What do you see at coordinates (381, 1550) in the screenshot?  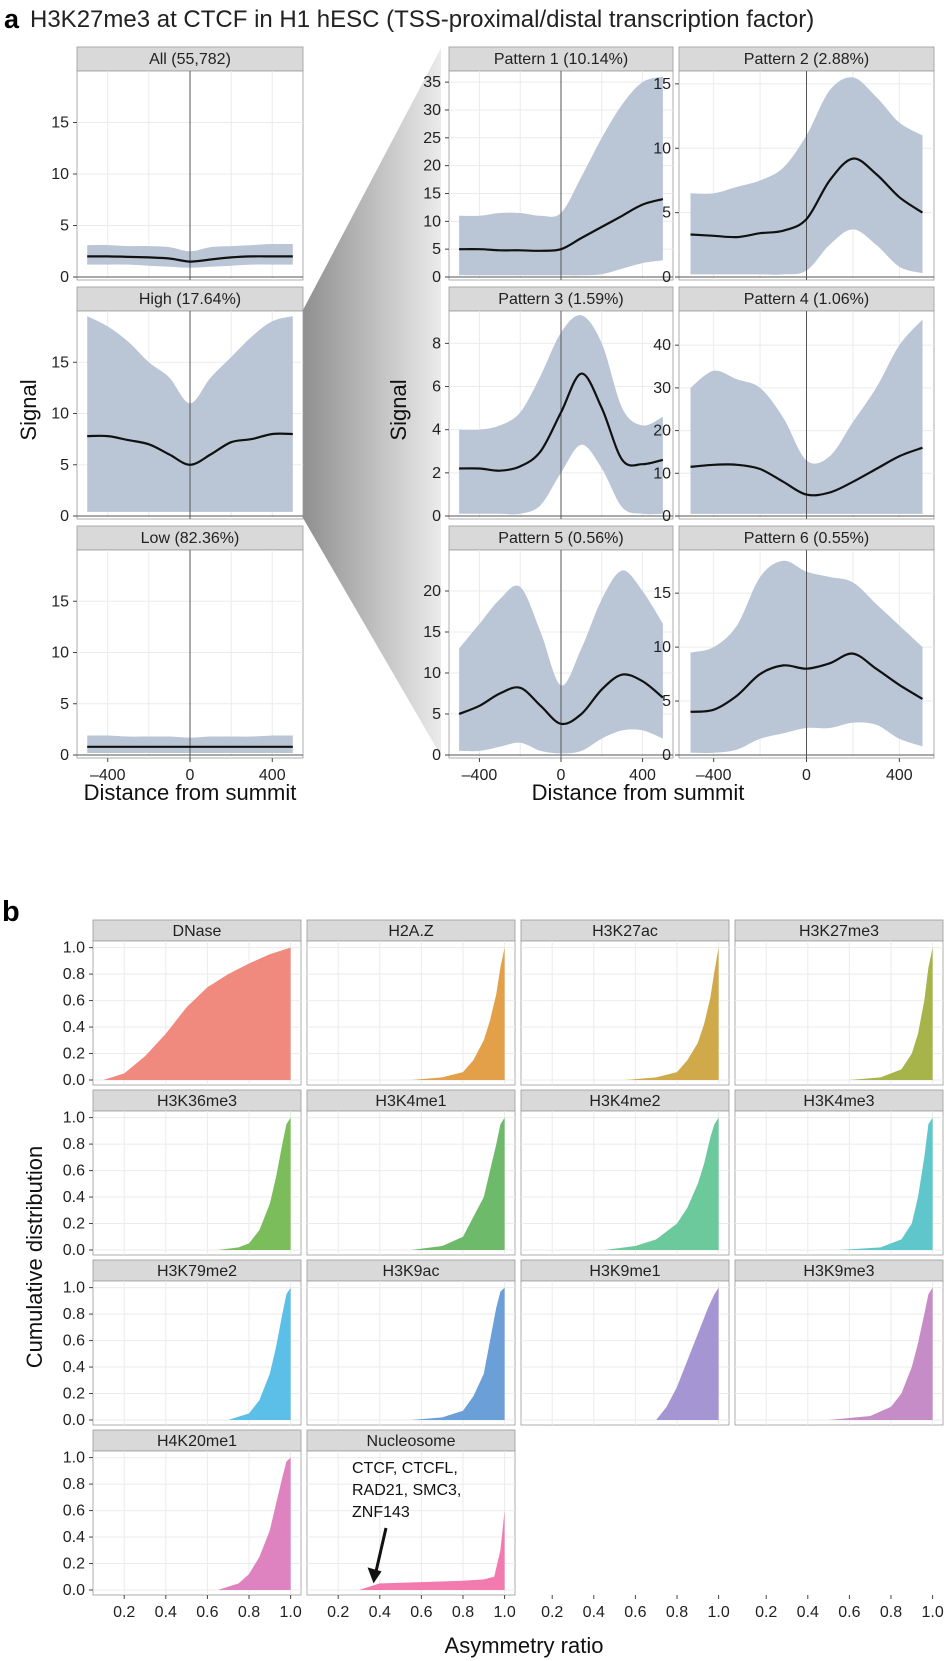 I see `annotation-arrow-shaft` at bounding box center [381, 1550].